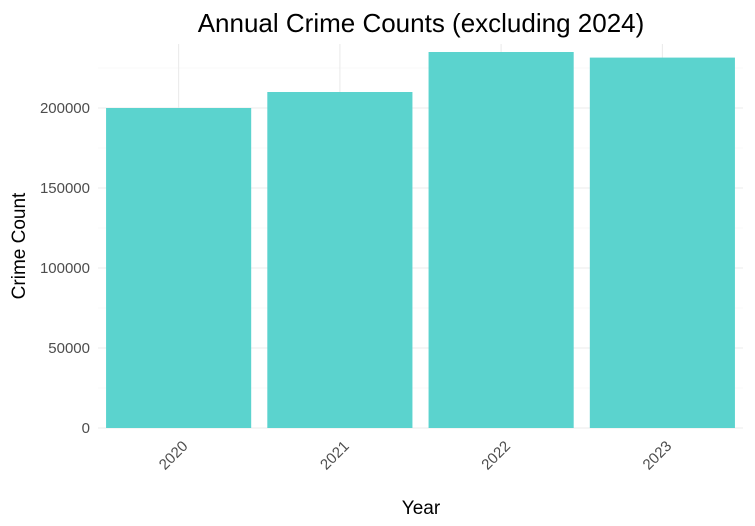  I want to click on y-tick-label: 200000, so click(65, 108).